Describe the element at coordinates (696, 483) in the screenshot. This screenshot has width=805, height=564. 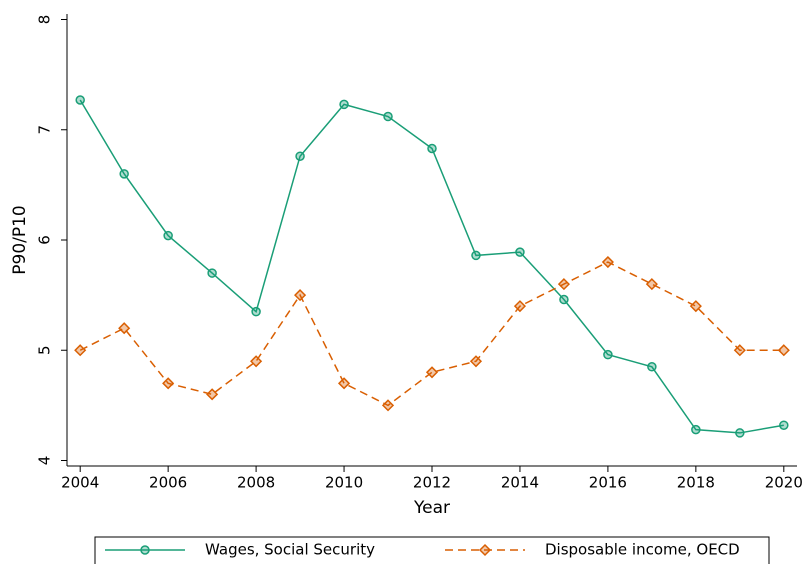
I see `x-tick-label: 2018` at that location.